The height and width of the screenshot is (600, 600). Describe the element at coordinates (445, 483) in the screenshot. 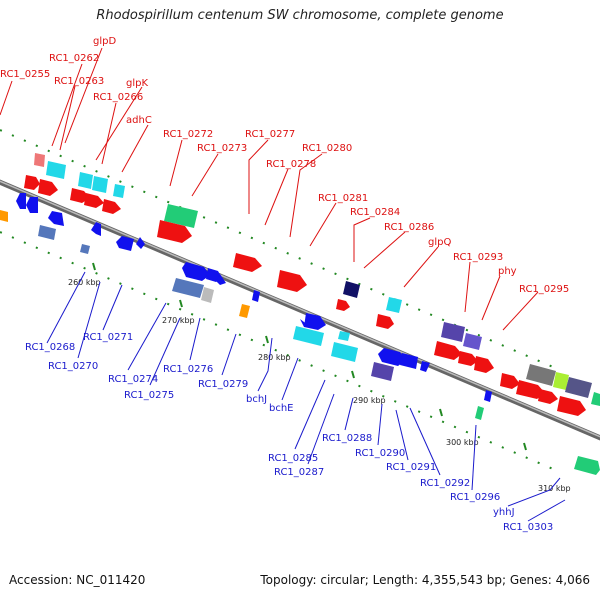

I see `gene-label: RC1_0292` at that location.